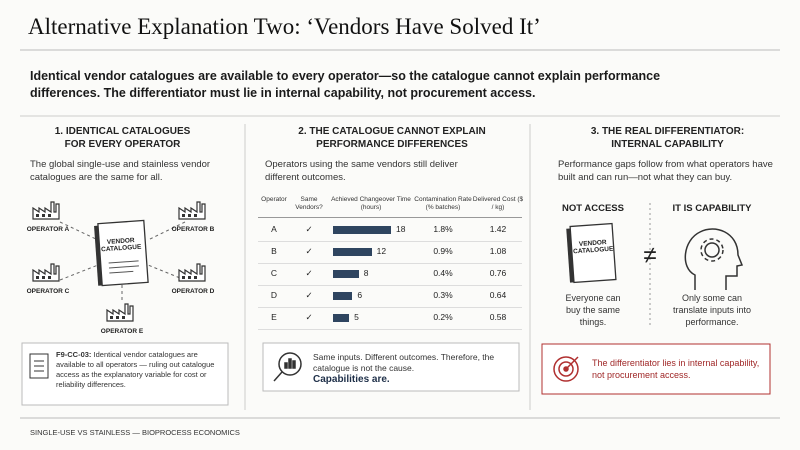 The width and height of the screenshot is (800, 450). I want to click on cell: 1.42, so click(498, 229).